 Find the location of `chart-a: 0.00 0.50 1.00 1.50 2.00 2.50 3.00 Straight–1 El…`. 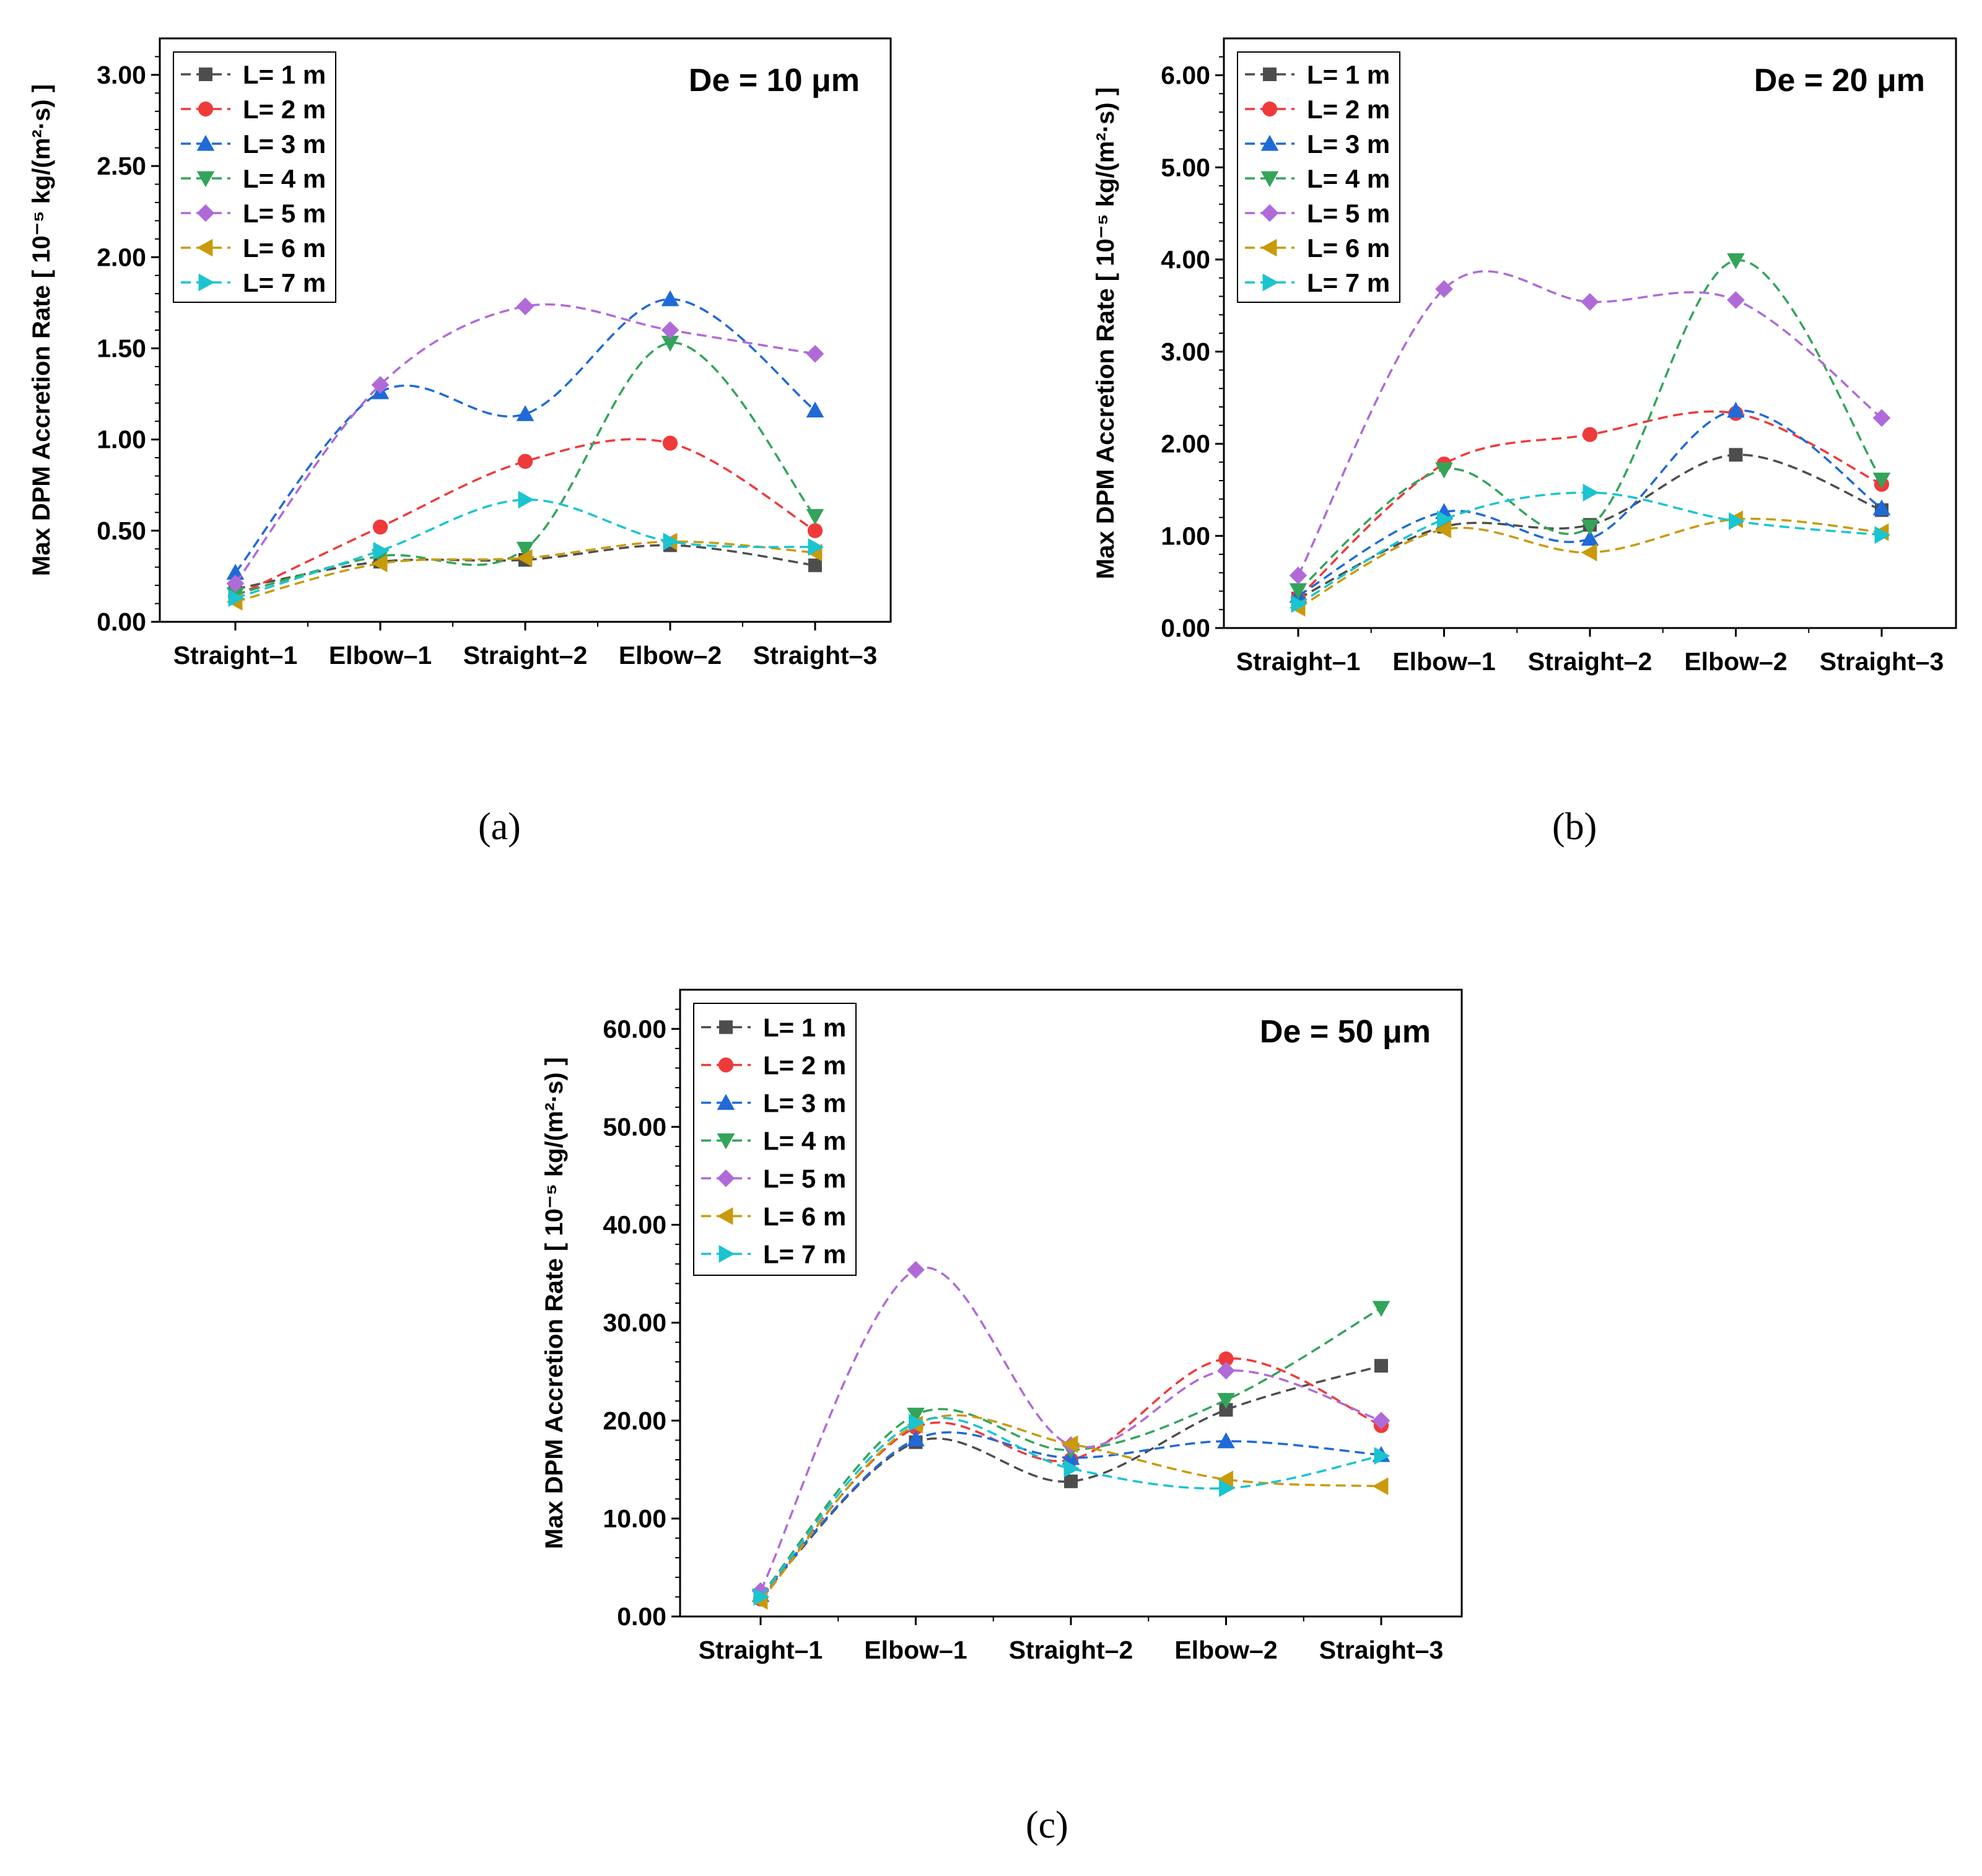

chart-a: 0.00 0.50 1.00 1.50 2.00 2.50 3.00 Straight–1 El… is located at coordinates (460, 353).